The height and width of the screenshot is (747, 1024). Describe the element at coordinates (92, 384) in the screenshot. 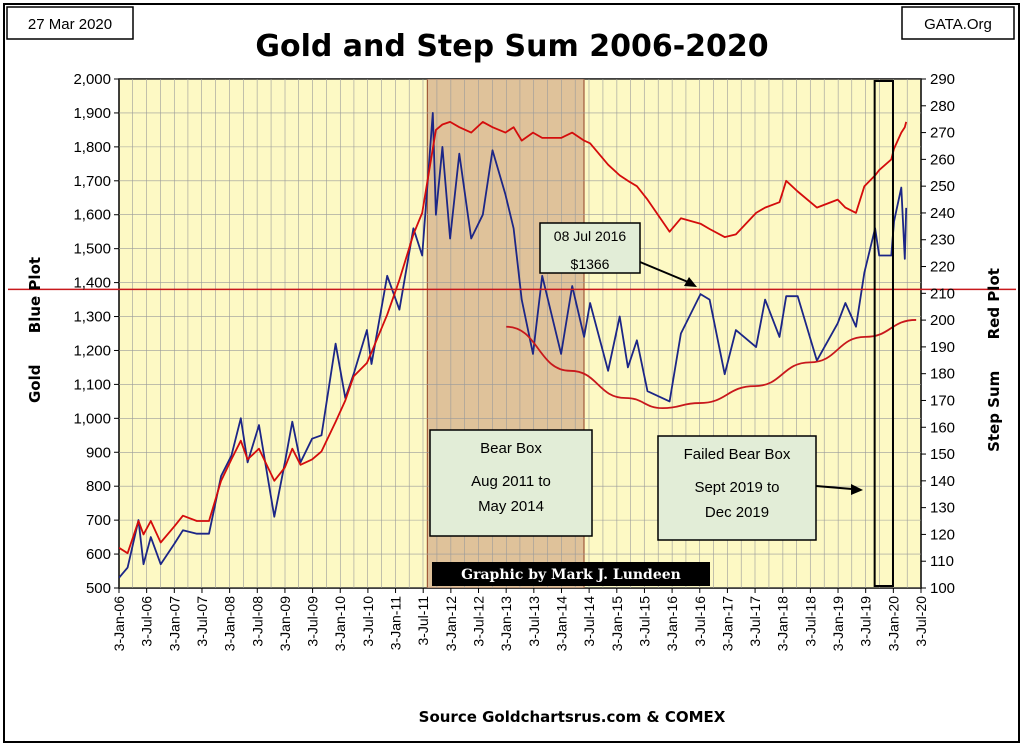

I see `left-tick-label: 1,100` at that location.